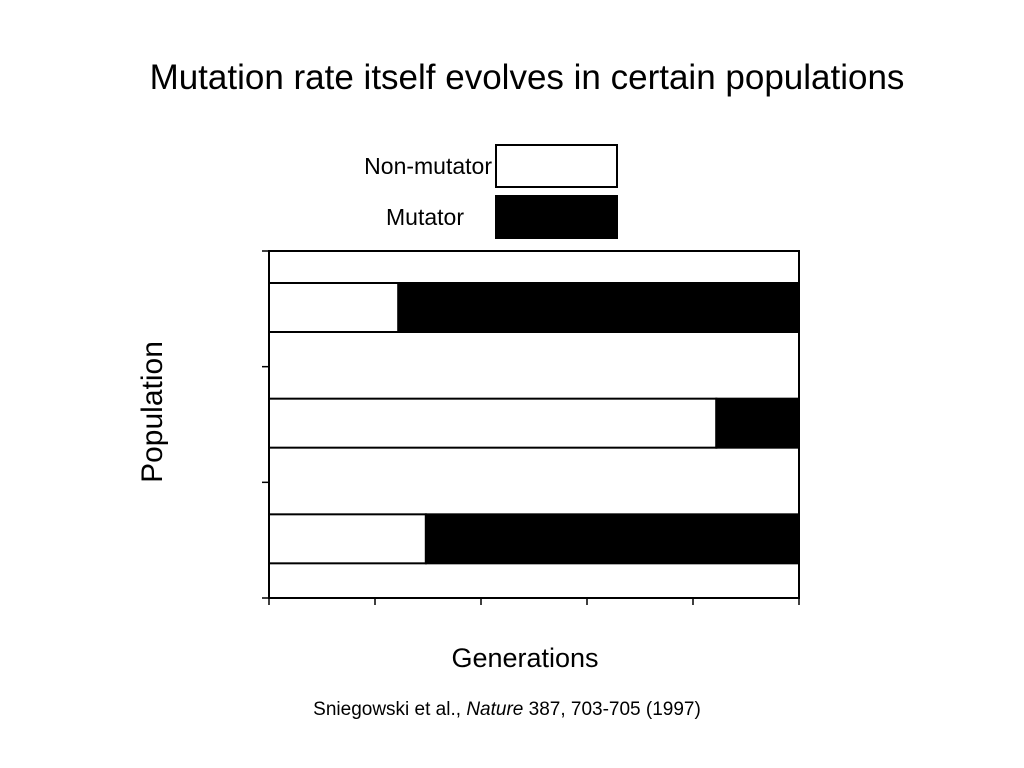  What do you see at coordinates (556, 217) in the screenshot?
I see `legend-swatch-mutator` at bounding box center [556, 217].